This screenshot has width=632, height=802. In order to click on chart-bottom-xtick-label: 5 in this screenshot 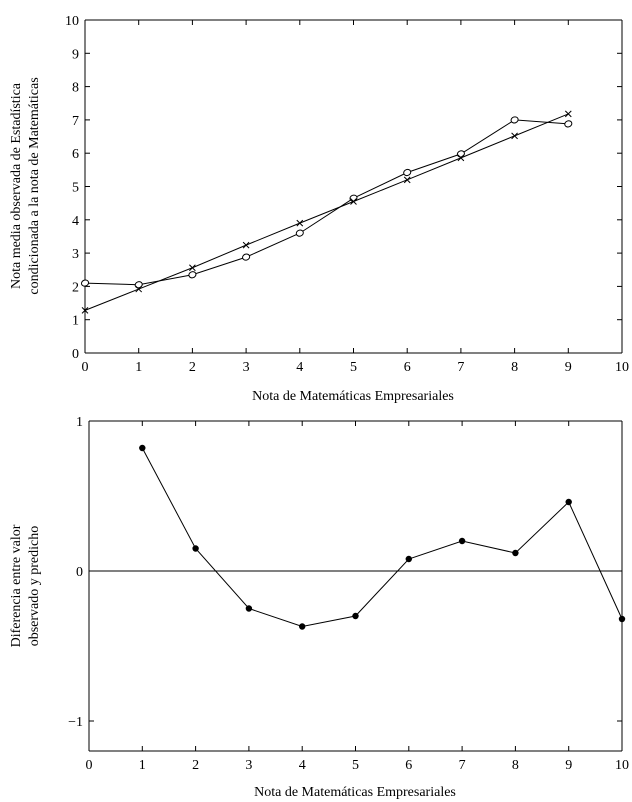, I will do `click(355, 765)`.